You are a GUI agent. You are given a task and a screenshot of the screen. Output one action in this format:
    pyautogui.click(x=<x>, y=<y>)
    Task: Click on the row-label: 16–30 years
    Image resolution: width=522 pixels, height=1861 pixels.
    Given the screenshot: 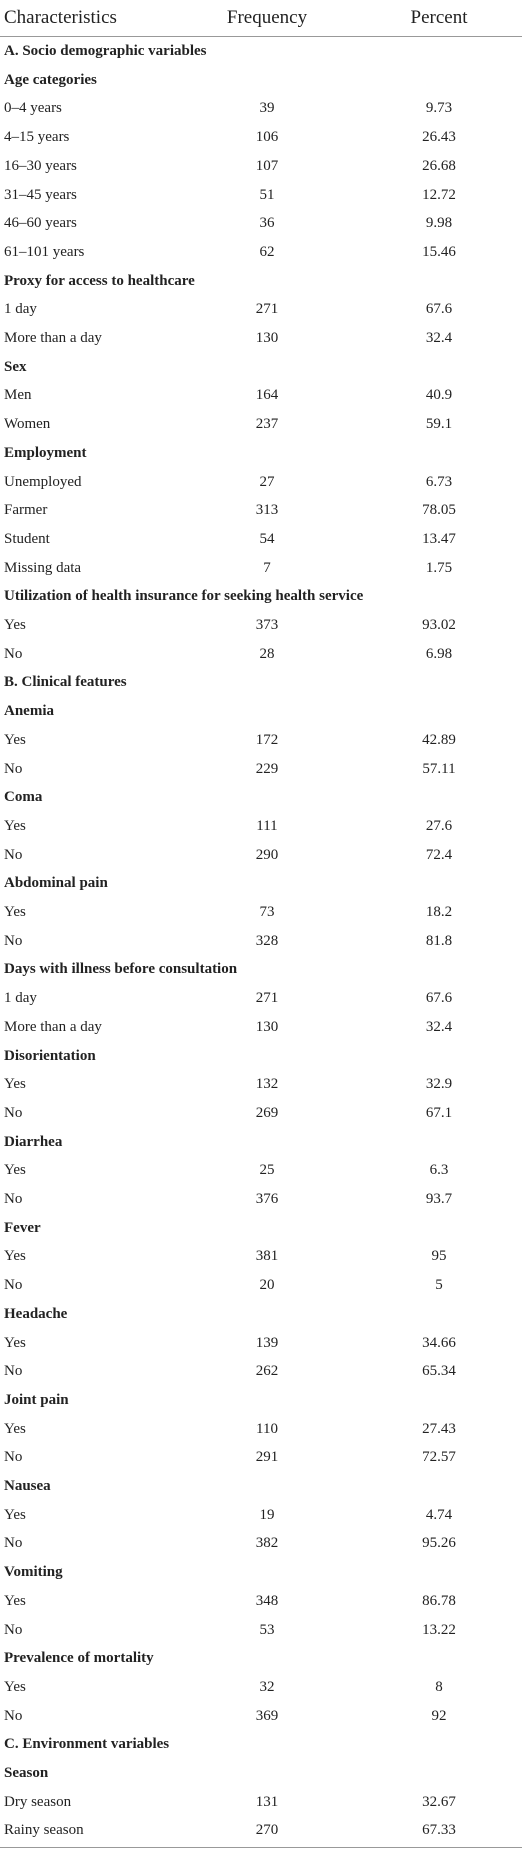 What is the action you would take?
    pyautogui.click(x=40, y=165)
    